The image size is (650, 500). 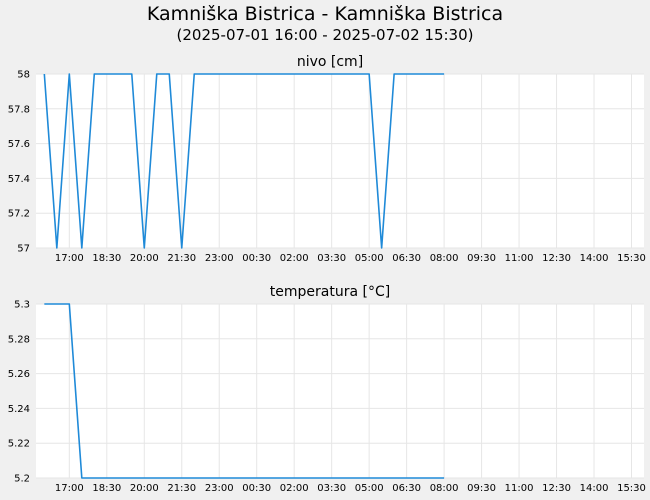 What do you see at coordinates (23, 249) in the screenshot?
I see `y-tick-label: 57` at bounding box center [23, 249].